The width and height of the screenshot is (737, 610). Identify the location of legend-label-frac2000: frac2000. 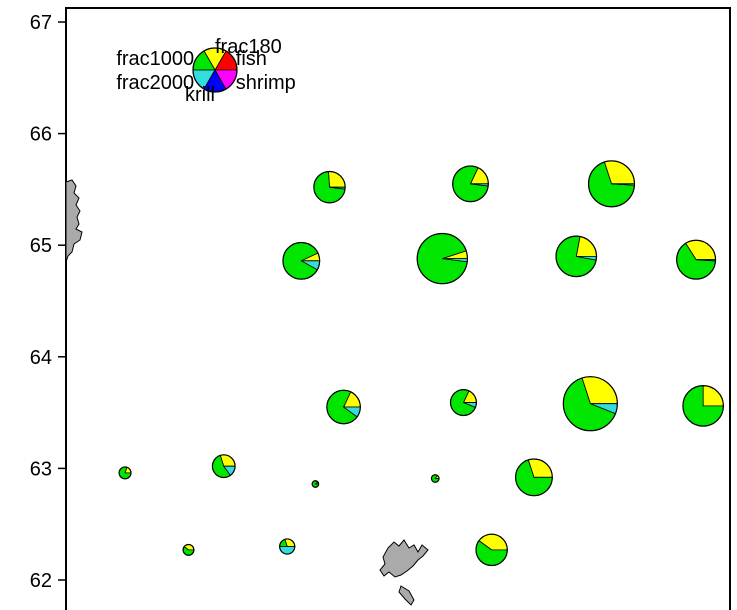
(155, 83).